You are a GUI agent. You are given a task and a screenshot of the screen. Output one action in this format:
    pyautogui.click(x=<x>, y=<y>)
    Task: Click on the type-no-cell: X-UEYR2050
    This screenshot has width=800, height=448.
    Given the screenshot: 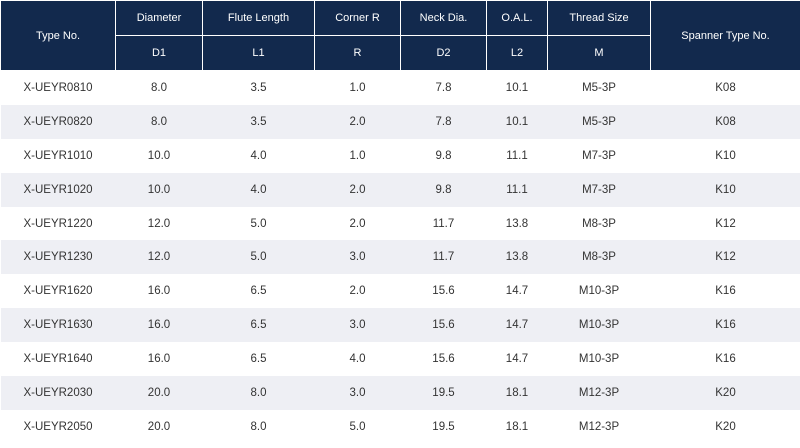 What is the action you would take?
    pyautogui.click(x=58, y=426)
    